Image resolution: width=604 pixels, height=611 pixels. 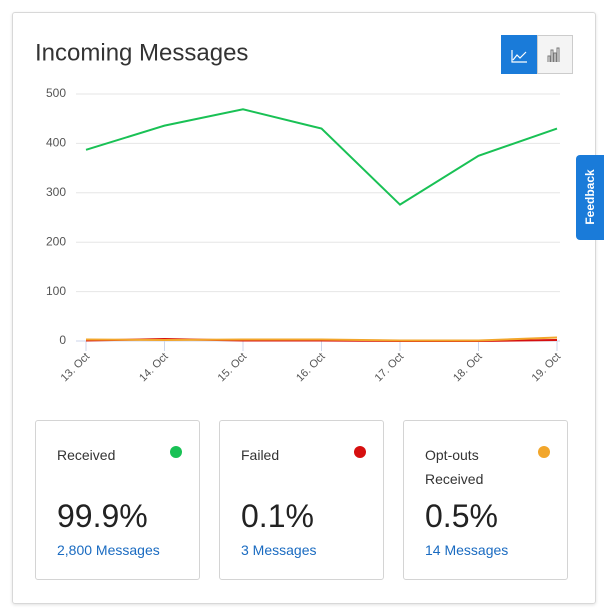 I want to click on stat-card: Received 99.9% 2,800 Messages, so click(x=117, y=500).